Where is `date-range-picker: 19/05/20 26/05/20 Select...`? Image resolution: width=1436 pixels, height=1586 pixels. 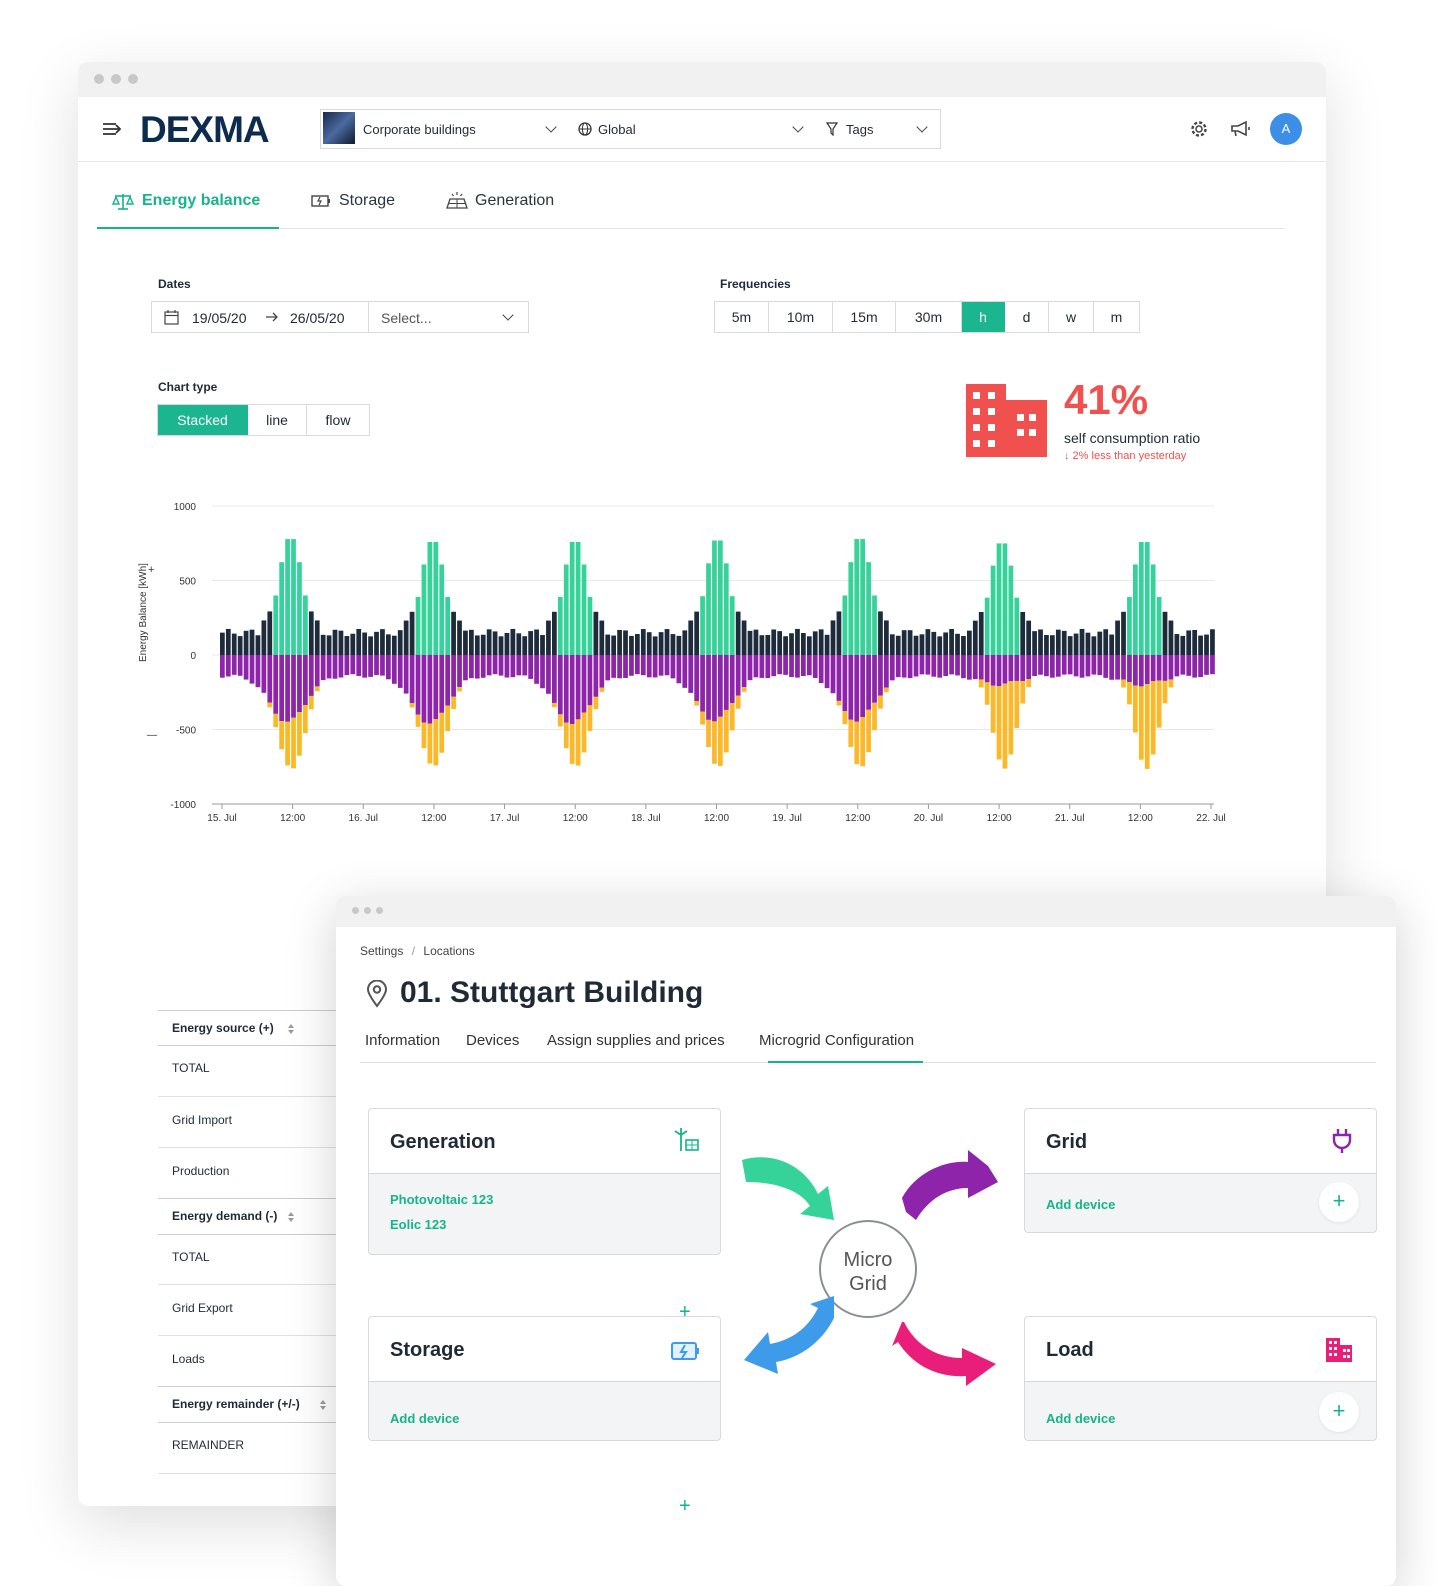 date-range-picker: 19/05/20 26/05/20 Select... is located at coordinates (340, 317).